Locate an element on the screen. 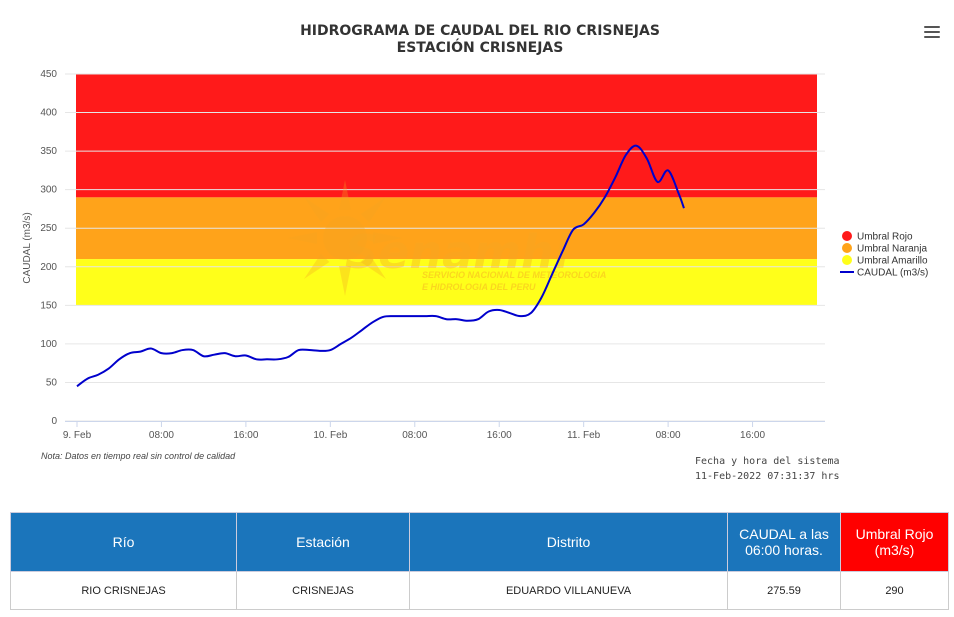  legend-item-1: Umbral Naranja is located at coordinates (892, 249).